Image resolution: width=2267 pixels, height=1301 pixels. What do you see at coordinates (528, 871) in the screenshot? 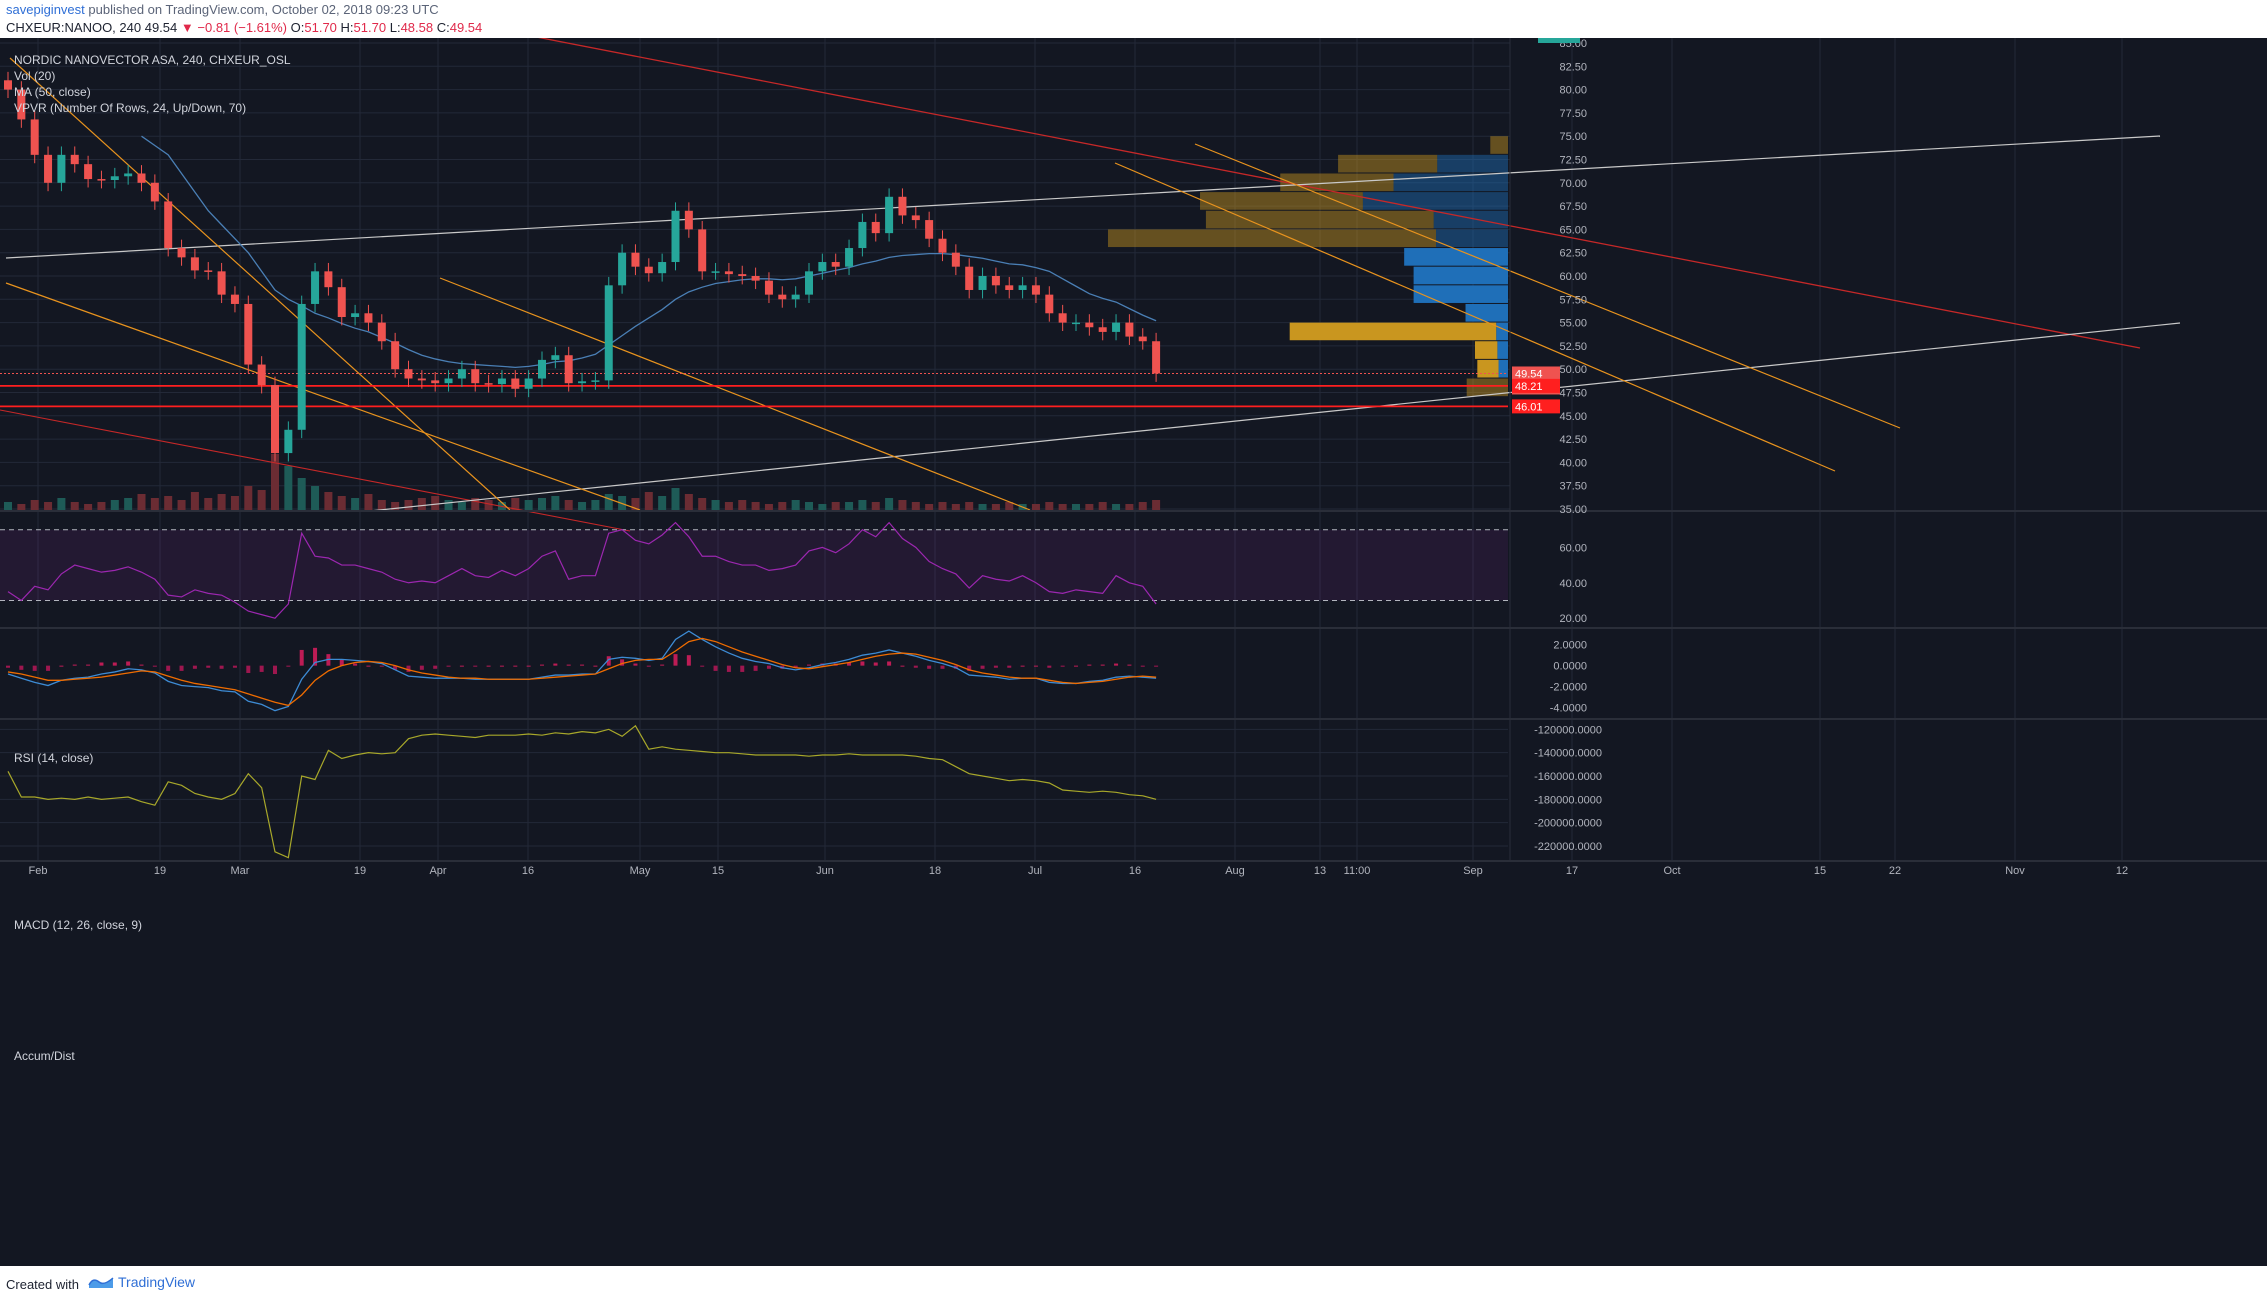
I see `date-tick-label: 16` at bounding box center [528, 871].